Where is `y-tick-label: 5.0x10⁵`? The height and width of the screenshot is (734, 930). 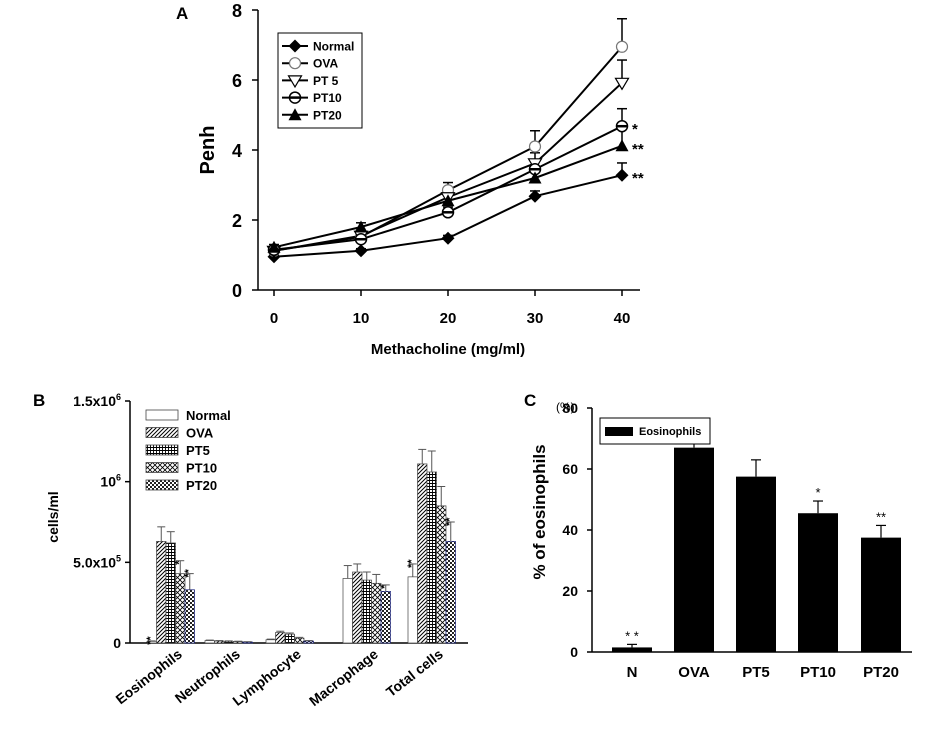 y-tick-label: 5.0x10⁵ is located at coordinates (97, 561).